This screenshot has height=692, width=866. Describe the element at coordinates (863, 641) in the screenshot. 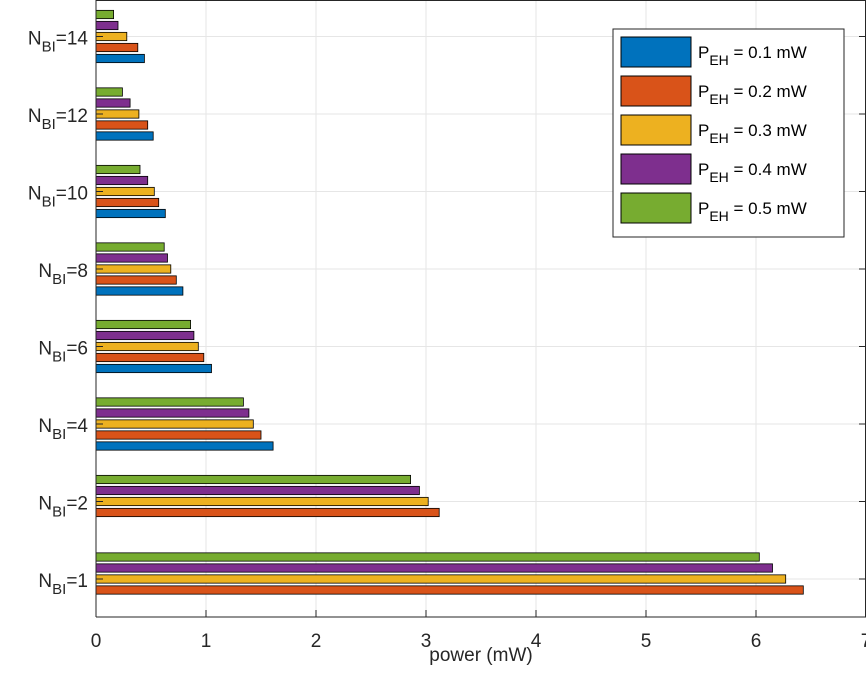

I see `x-tick-label: 7` at that location.